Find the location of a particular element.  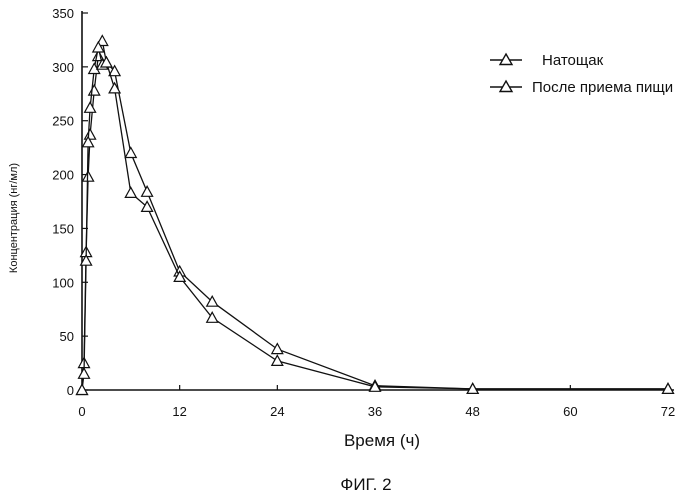

figure-caption: ФИГ. 2 is located at coordinates (365, 484).